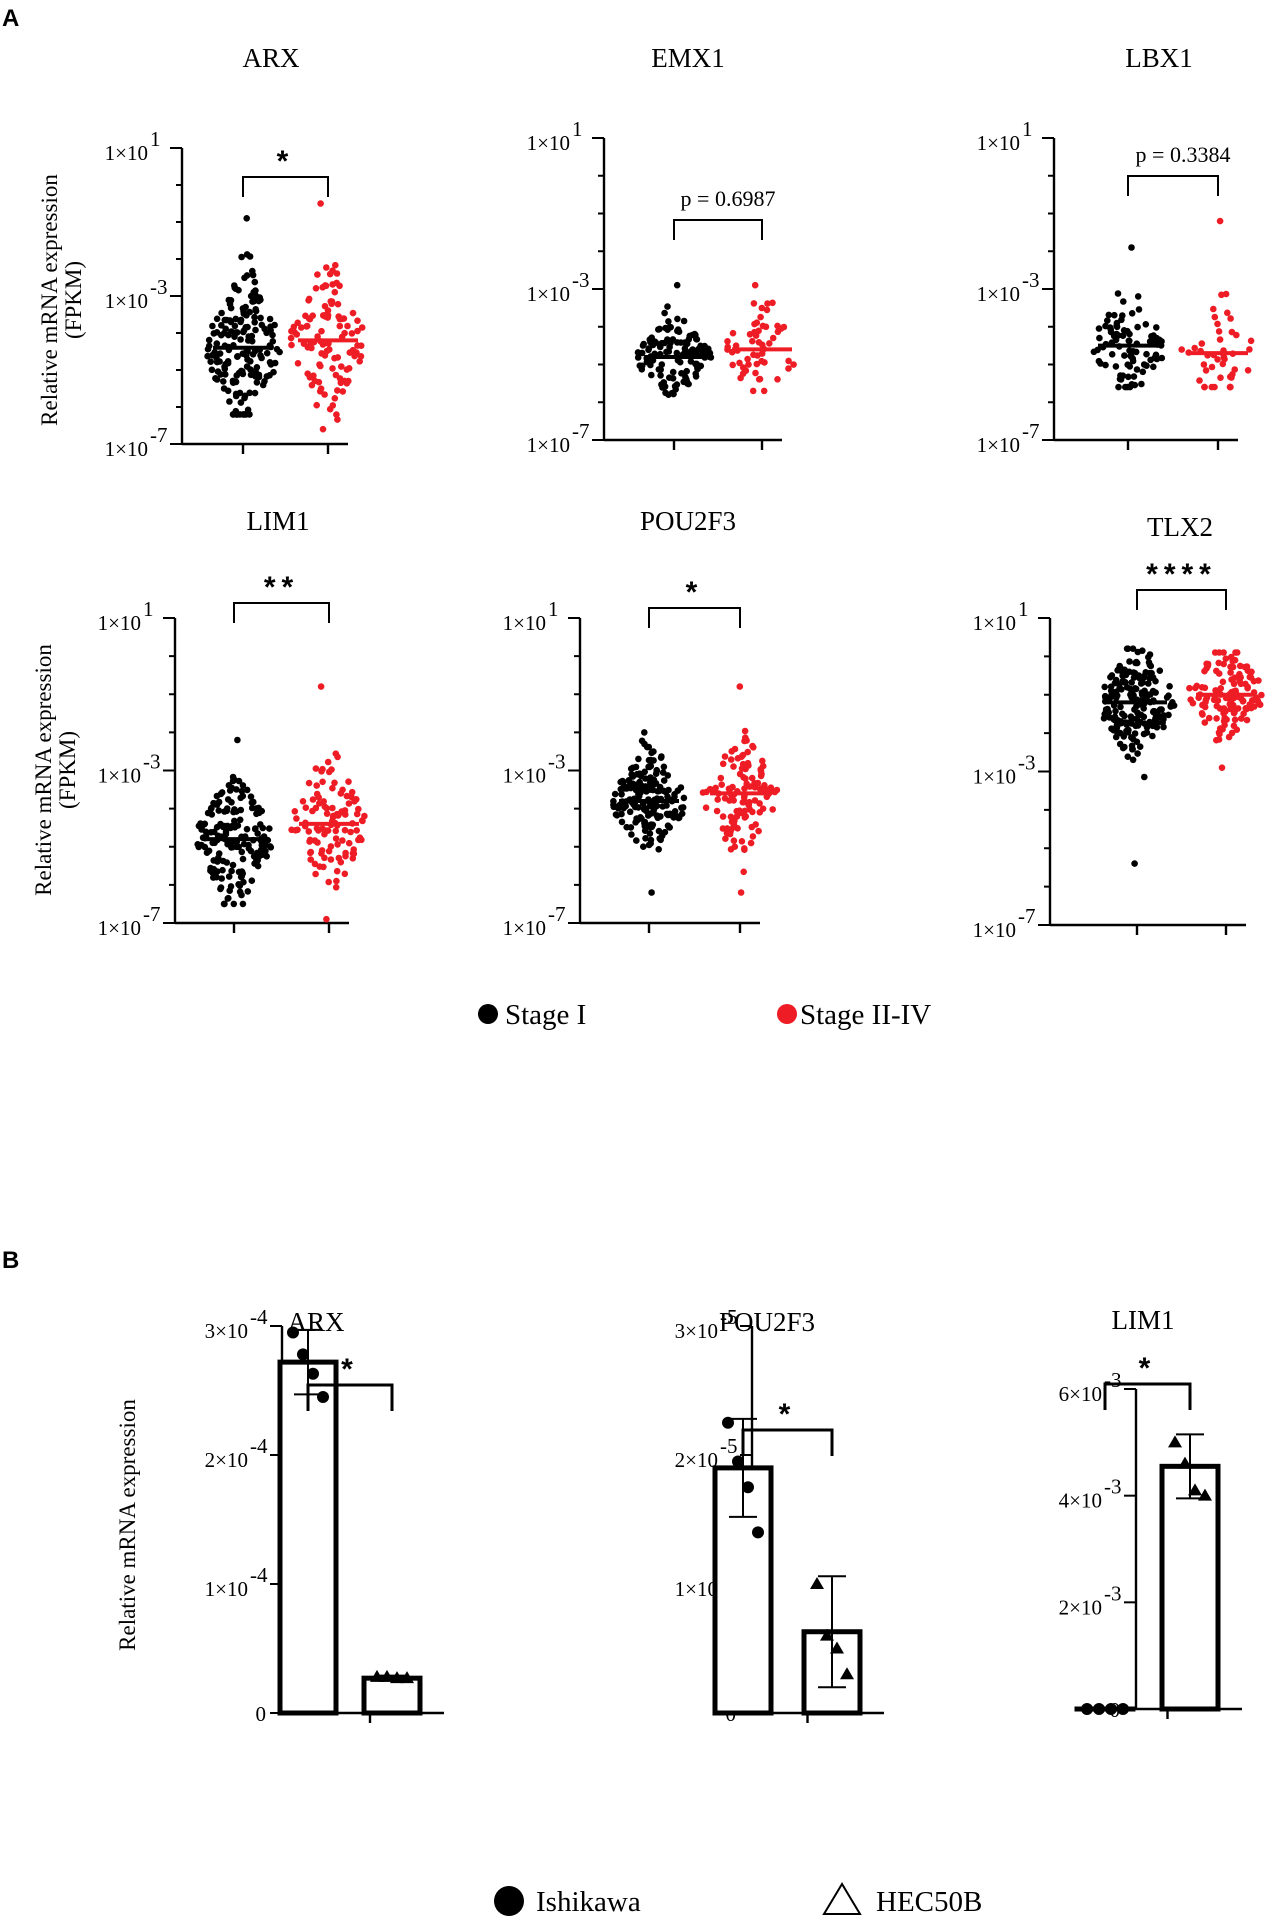  Describe the element at coordinates (695, 592) in the screenshot. I see `significance-label: *` at that location.